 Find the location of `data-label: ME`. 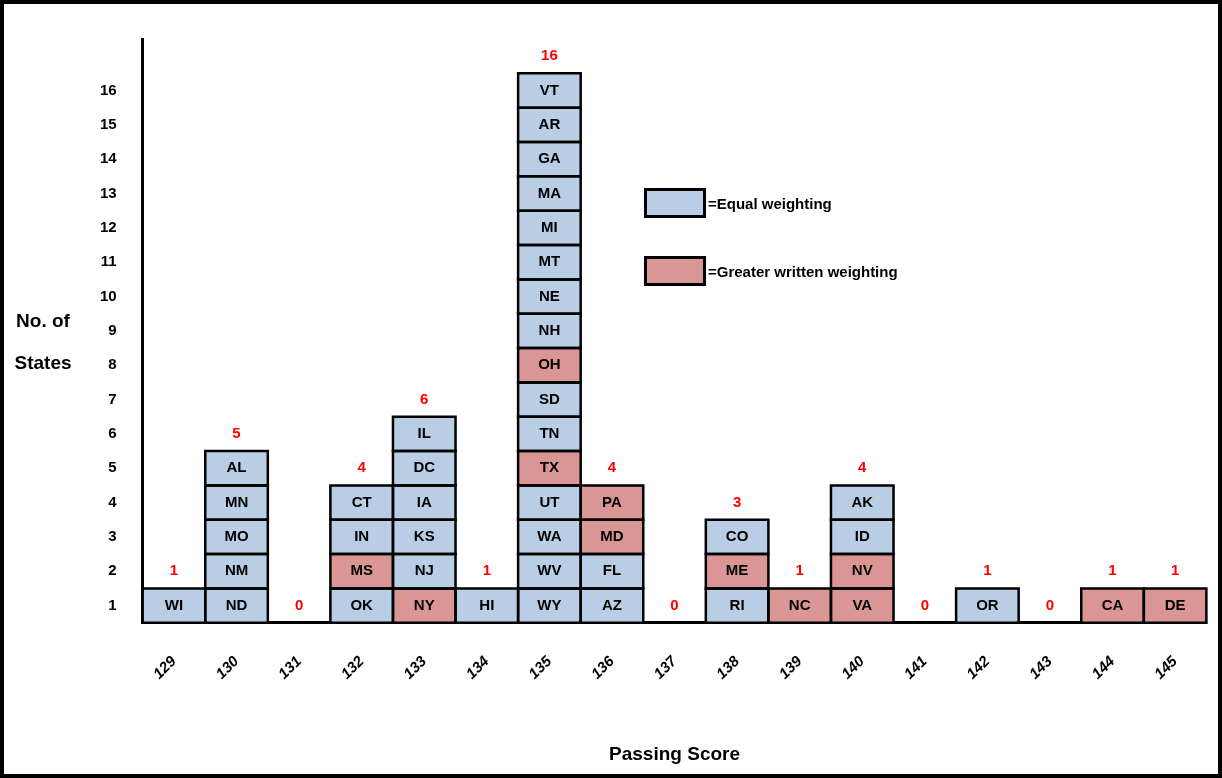

data-label: ME is located at coordinates (737, 570).